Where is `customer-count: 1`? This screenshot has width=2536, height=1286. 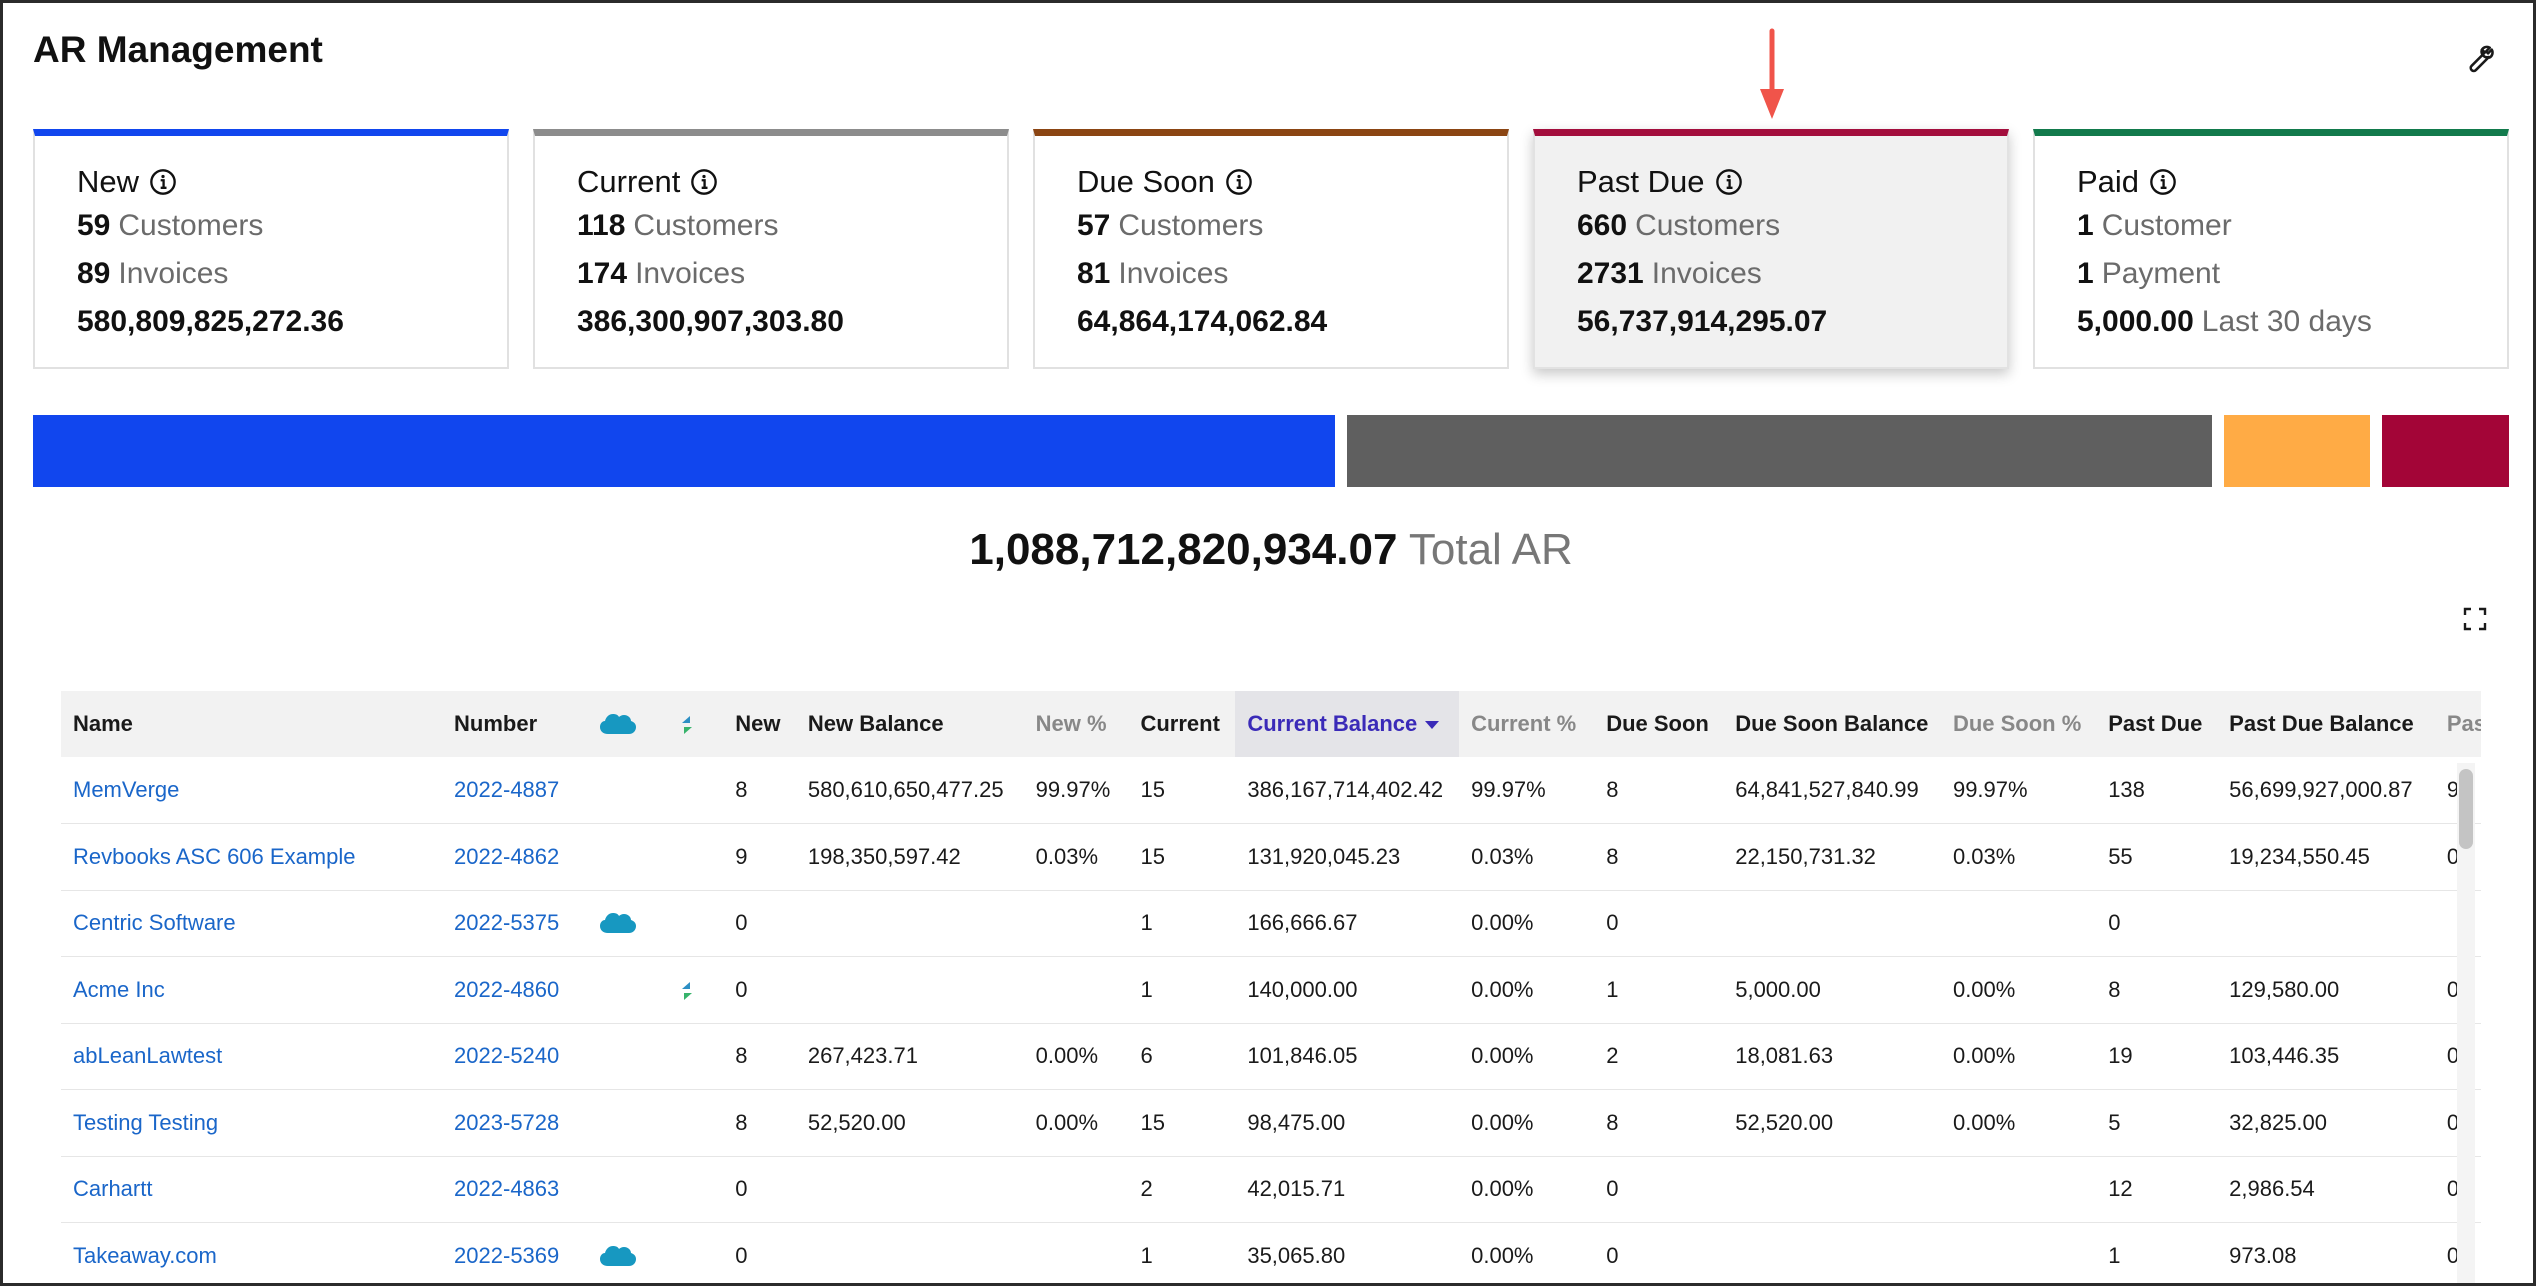 customer-count: 1 is located at coordinates (2085, 225).